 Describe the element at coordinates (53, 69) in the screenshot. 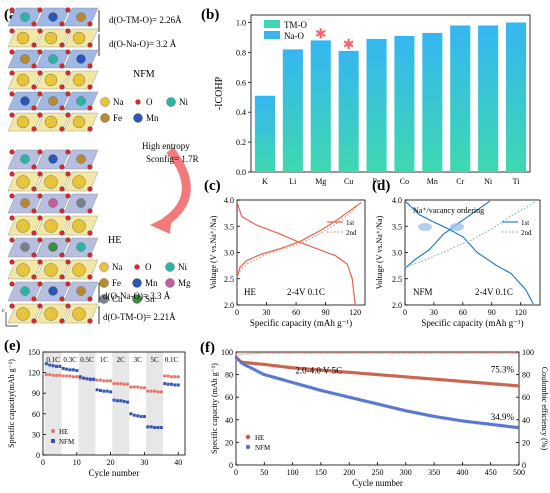

I see `nfm-crystal-structure` at that location.